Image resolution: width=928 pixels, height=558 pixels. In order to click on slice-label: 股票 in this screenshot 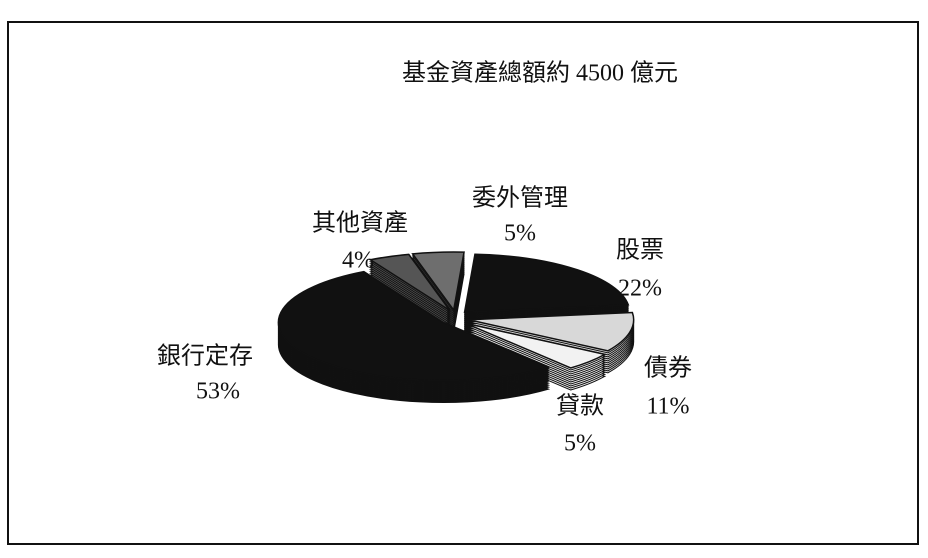, I will do `click(640, 251)`.